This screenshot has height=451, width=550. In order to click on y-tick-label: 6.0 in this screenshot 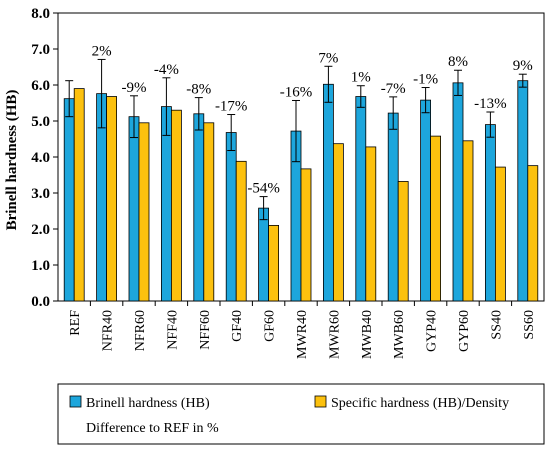, I will do `click(40, 86)`.